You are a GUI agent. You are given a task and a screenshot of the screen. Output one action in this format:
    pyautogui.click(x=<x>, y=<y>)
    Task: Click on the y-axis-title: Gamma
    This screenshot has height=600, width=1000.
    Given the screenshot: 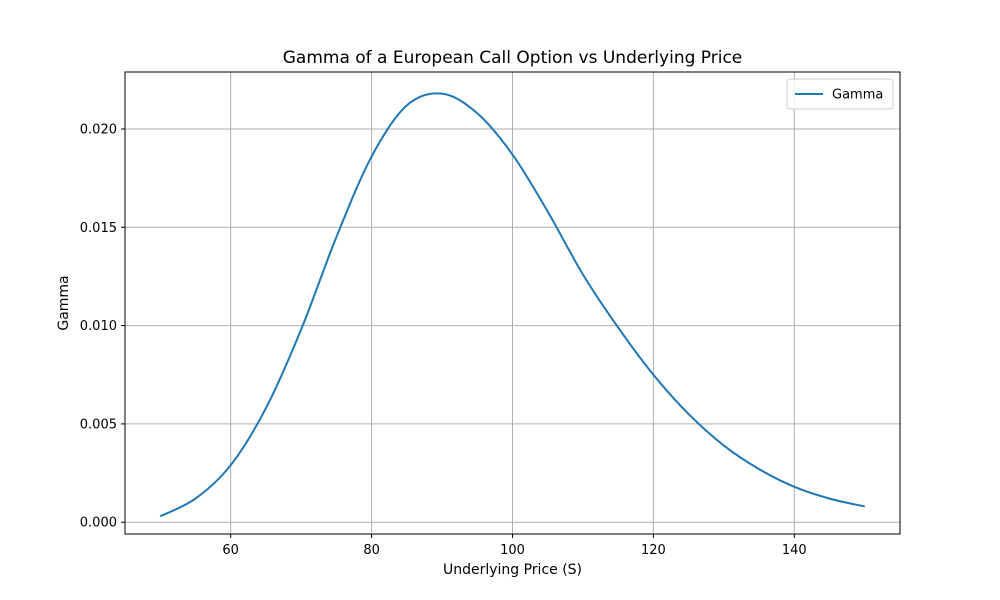 What is the action you would take?
    pyautogui.click(x=64, y=302)
    